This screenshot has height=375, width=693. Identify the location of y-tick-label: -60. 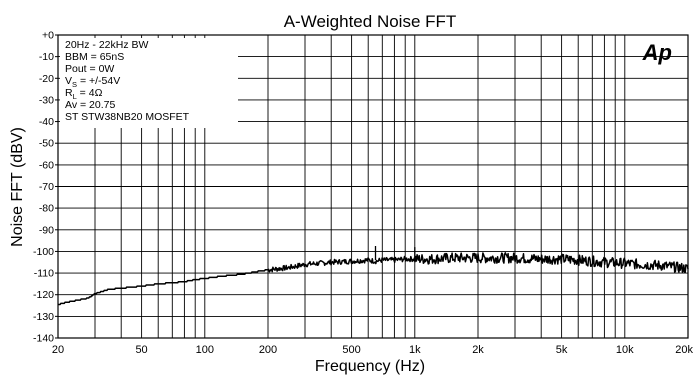
(46, 165).